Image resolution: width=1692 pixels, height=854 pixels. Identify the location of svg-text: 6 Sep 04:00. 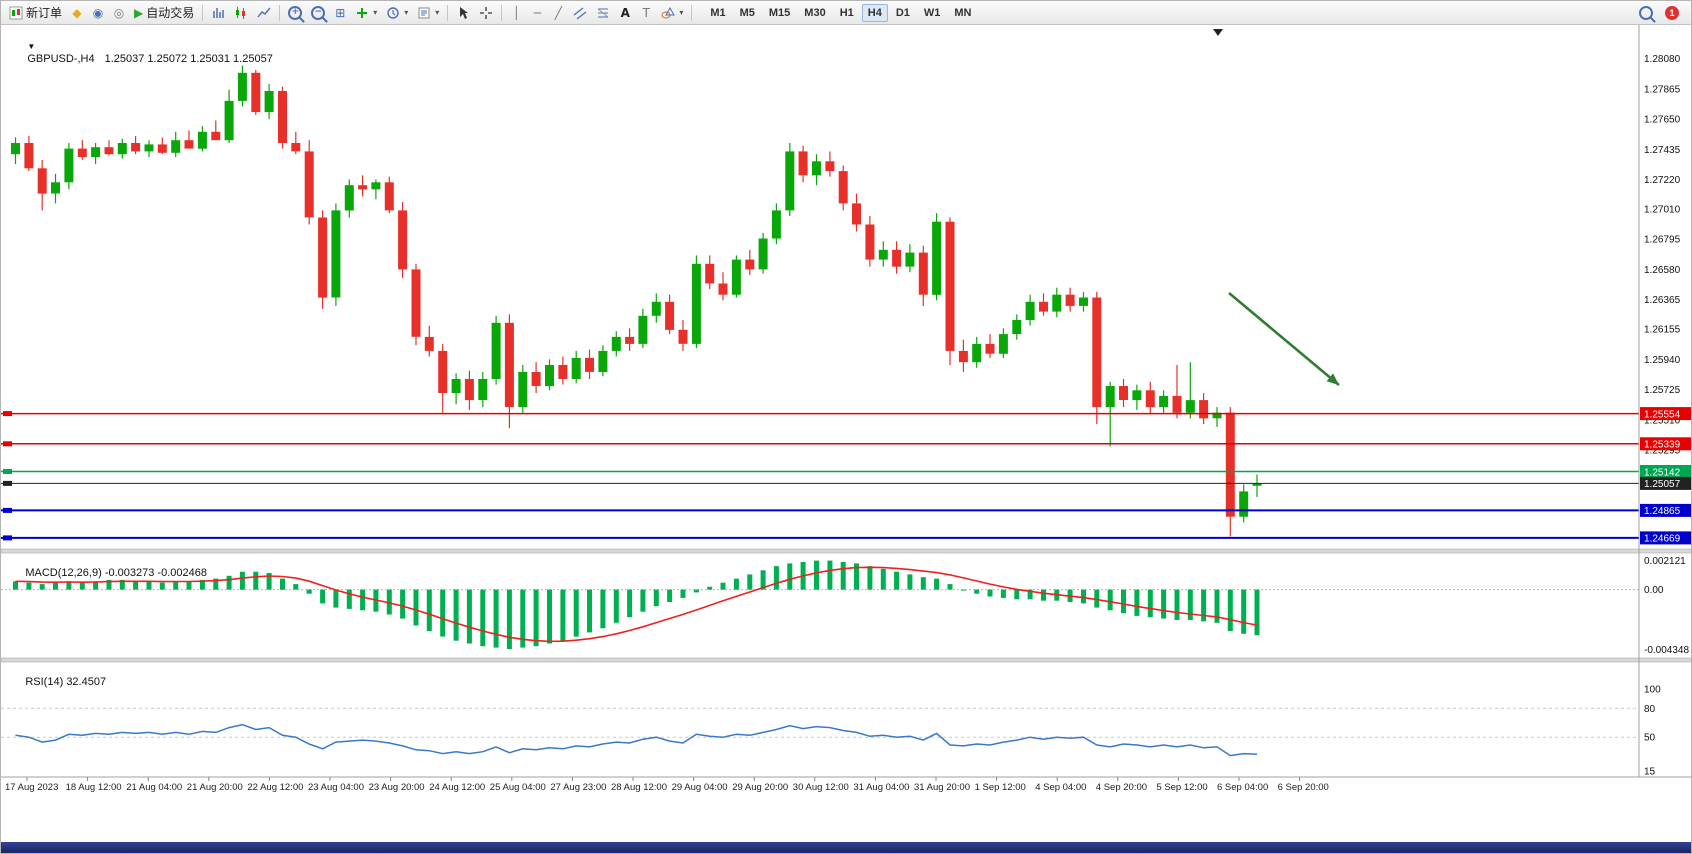
(1242, 787).